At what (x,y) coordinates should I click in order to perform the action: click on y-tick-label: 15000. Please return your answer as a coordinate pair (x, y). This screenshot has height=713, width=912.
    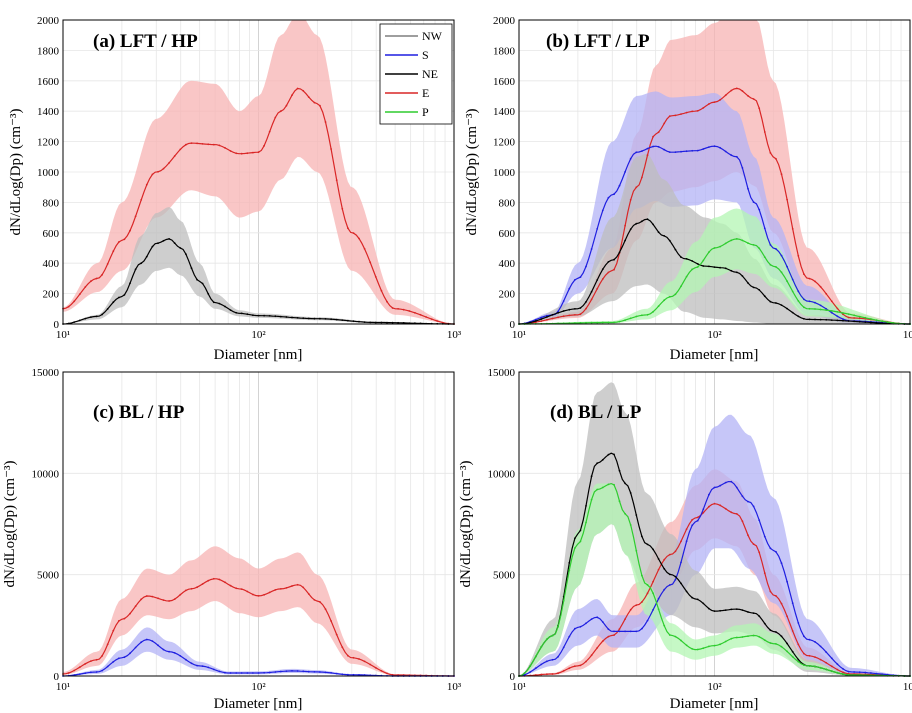
    Looking at the image, I should click on (502, 373).